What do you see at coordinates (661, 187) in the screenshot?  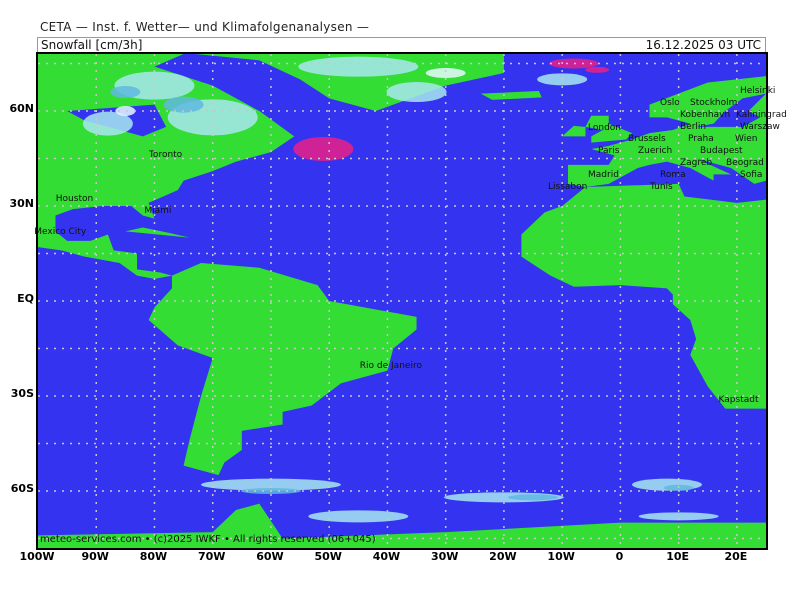 I see `city-label: Tunis` at bounding box center [661, 187].